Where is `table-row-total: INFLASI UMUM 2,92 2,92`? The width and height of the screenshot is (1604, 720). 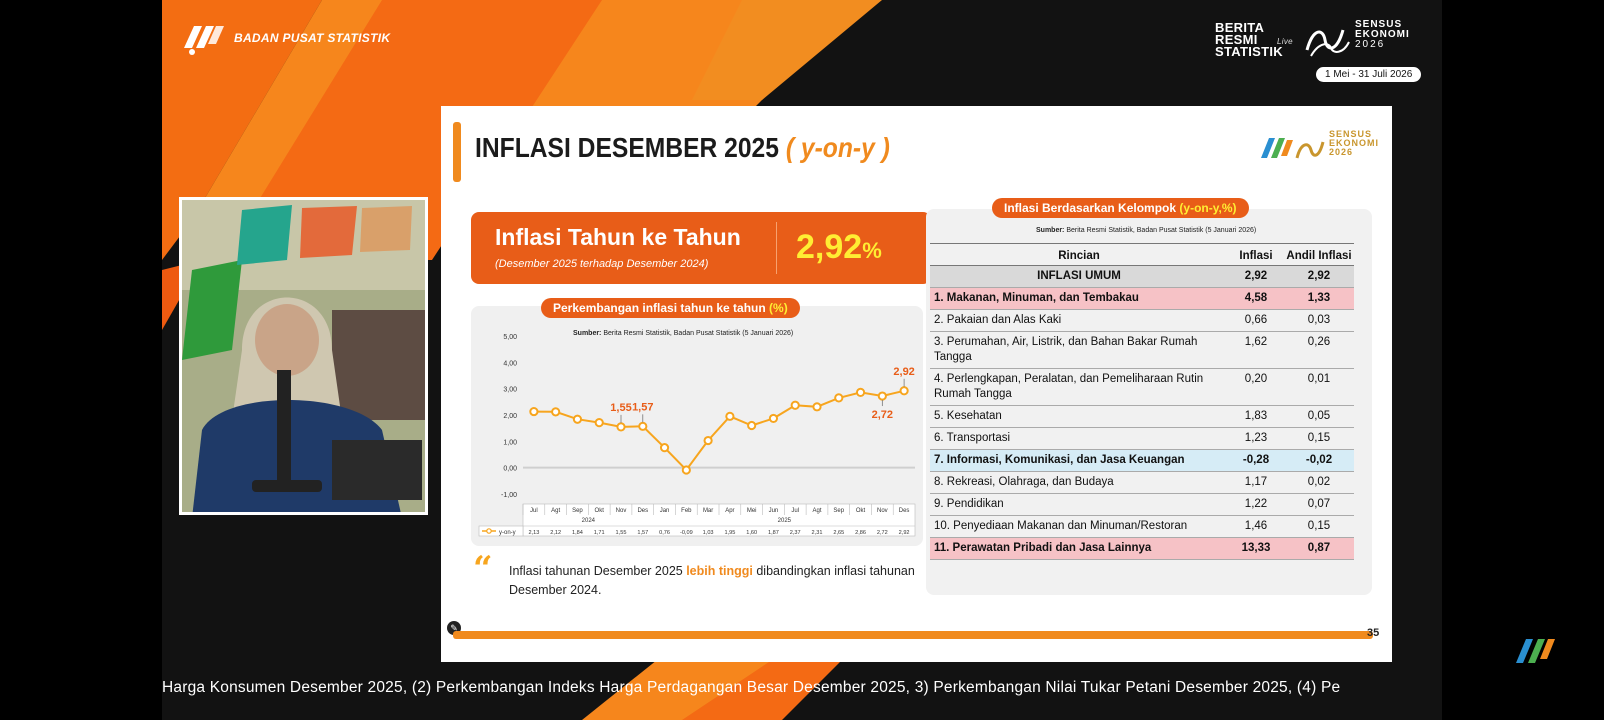 table-row-total: INFLASI UMUM 2,92 2,92 is located at coordinates (1142, 276).